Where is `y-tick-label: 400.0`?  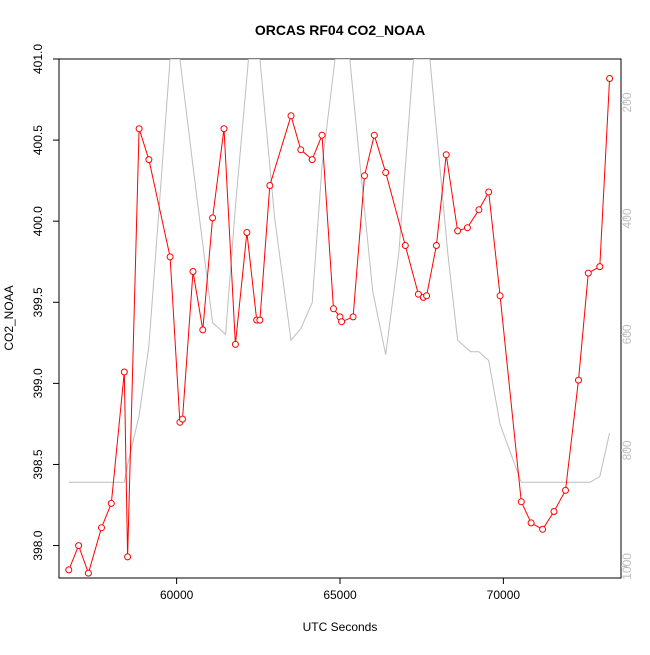 y-tick-label: 400.0 is located at coordinates (38, 221).